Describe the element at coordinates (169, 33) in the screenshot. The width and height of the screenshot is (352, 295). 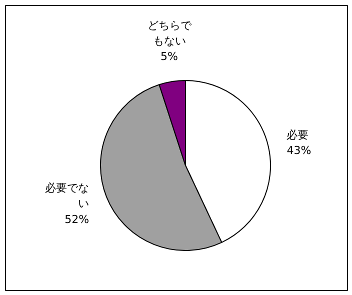
I see `slice-label: どちらでもない` at that location.